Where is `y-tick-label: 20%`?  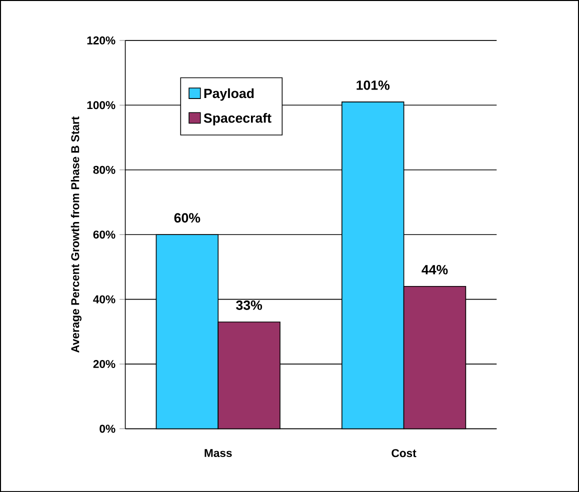 y-tick-label: 20% is located at coordinates (104, 364).